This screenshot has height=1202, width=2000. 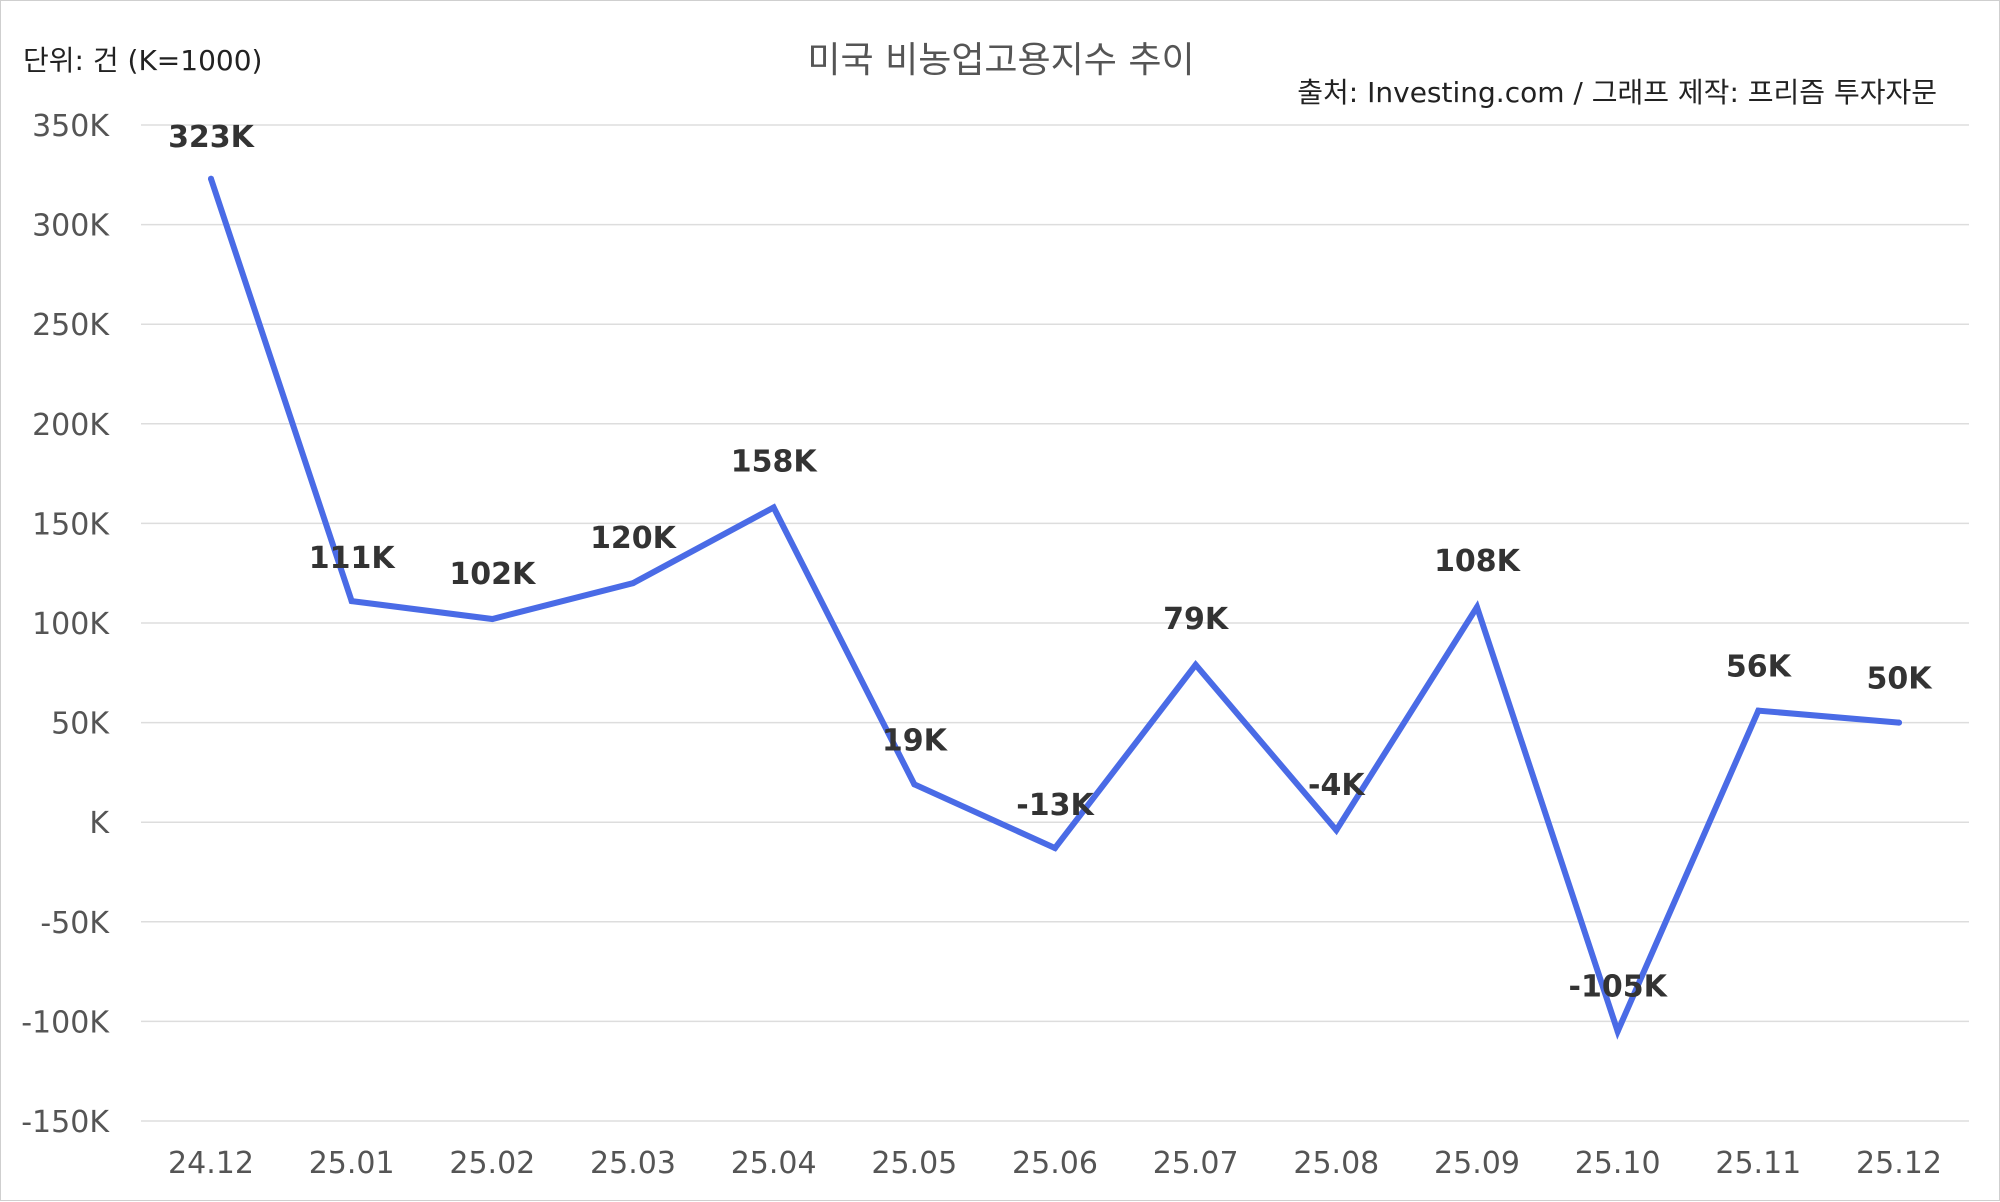 What do you see at coordinates (211, 1163) in the screenshot?
I see `x-tick-label: 24.12` at bounding box center [211, 1163].